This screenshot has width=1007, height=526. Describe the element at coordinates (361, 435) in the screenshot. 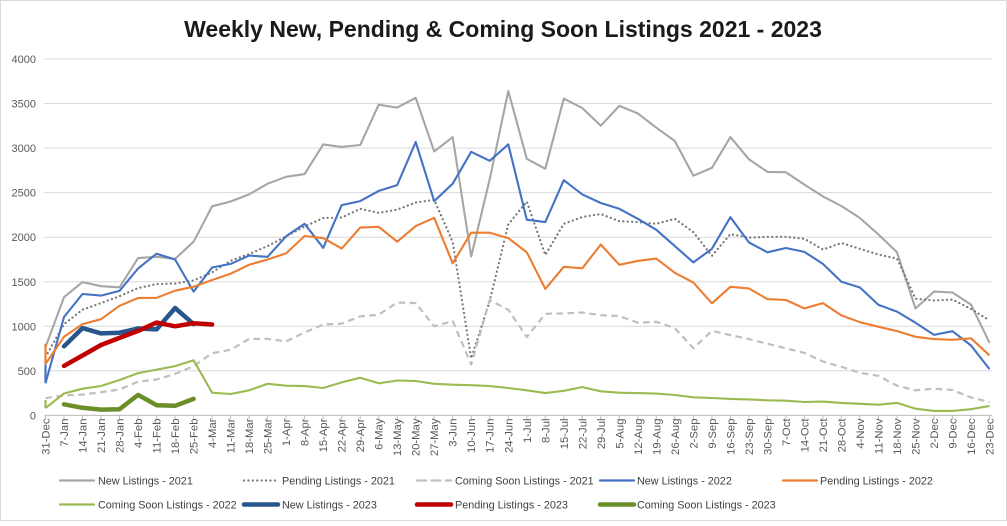

I see `svg-text: 29-Apr` at that location.